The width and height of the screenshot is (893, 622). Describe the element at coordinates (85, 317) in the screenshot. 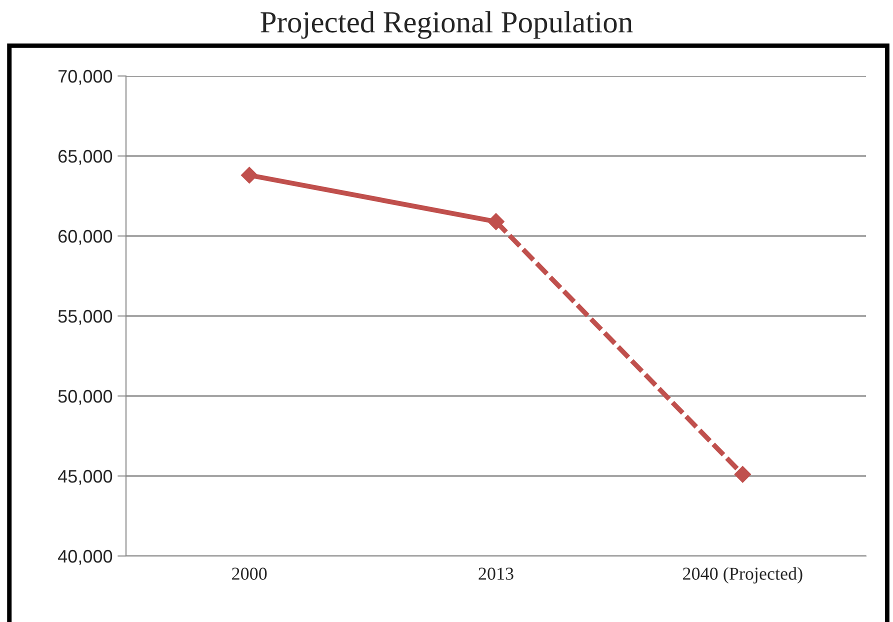

I see `y-tick-label: 55,000` at that location.